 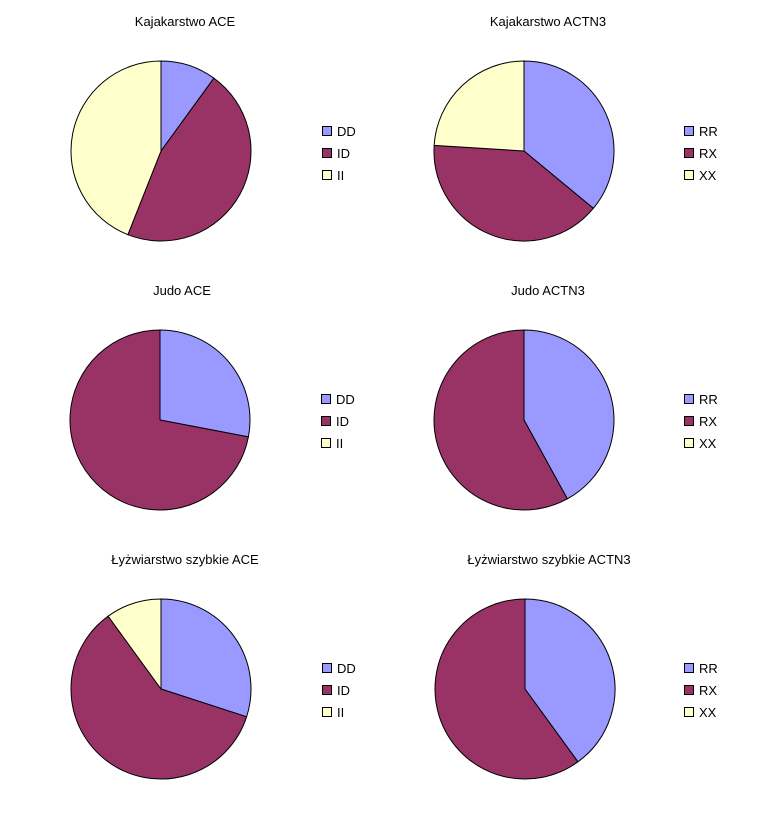 What do you see at coordinates (548, 290) in the screenshot?
I see `chart-title: Judo ACTN3` at bounding box center [548, 290].